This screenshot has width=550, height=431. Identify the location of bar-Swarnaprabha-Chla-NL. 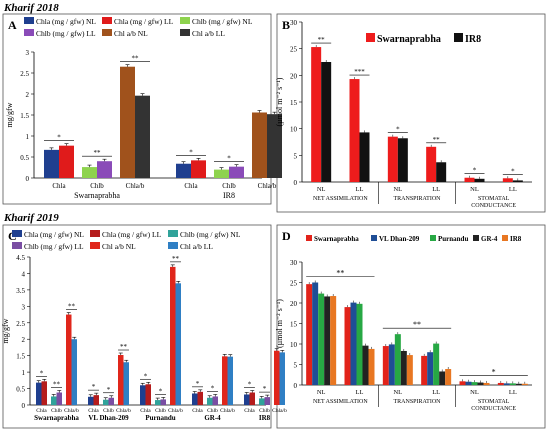
(39, 393).